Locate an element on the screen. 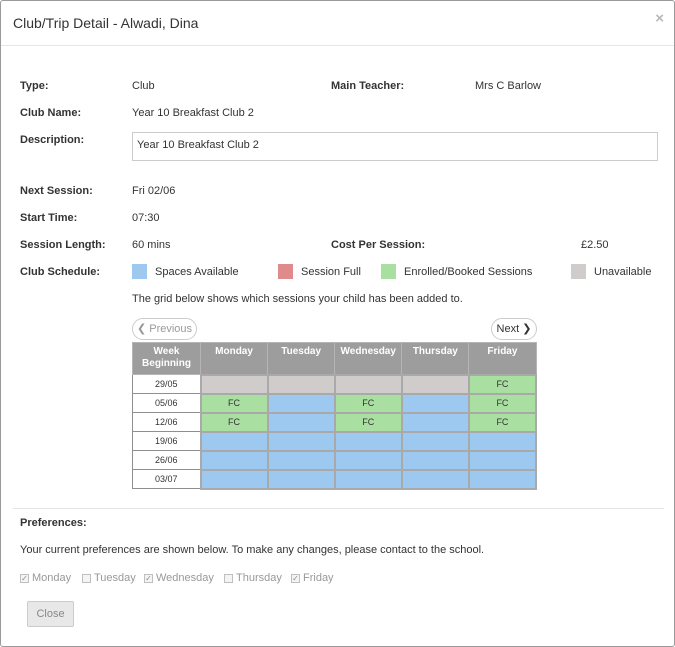 The image size is (675, 647). pref-tuesday-label: Tuesday is located at coordinates (115, 578).